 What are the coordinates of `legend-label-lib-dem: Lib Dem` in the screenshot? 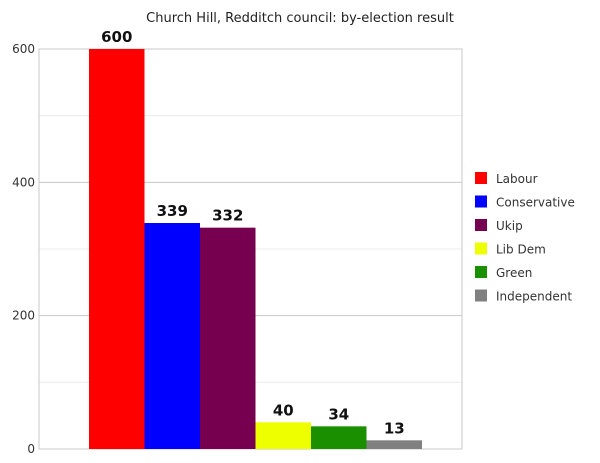 It's located at (521, 250).